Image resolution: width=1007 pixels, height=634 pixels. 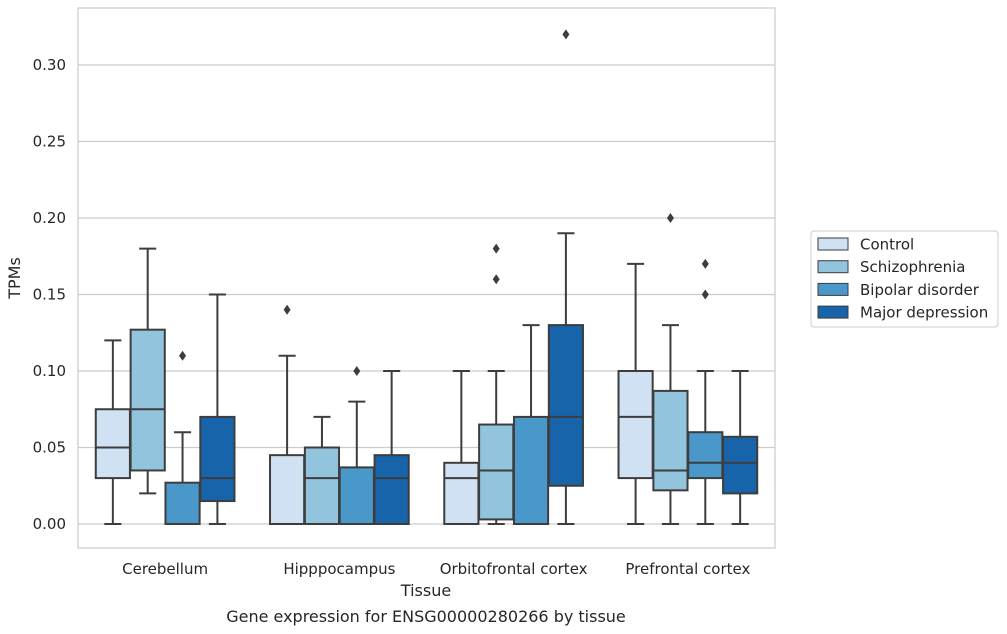 I want to click on legend-label: Bipolar disorder, so click(x=920, y=290).